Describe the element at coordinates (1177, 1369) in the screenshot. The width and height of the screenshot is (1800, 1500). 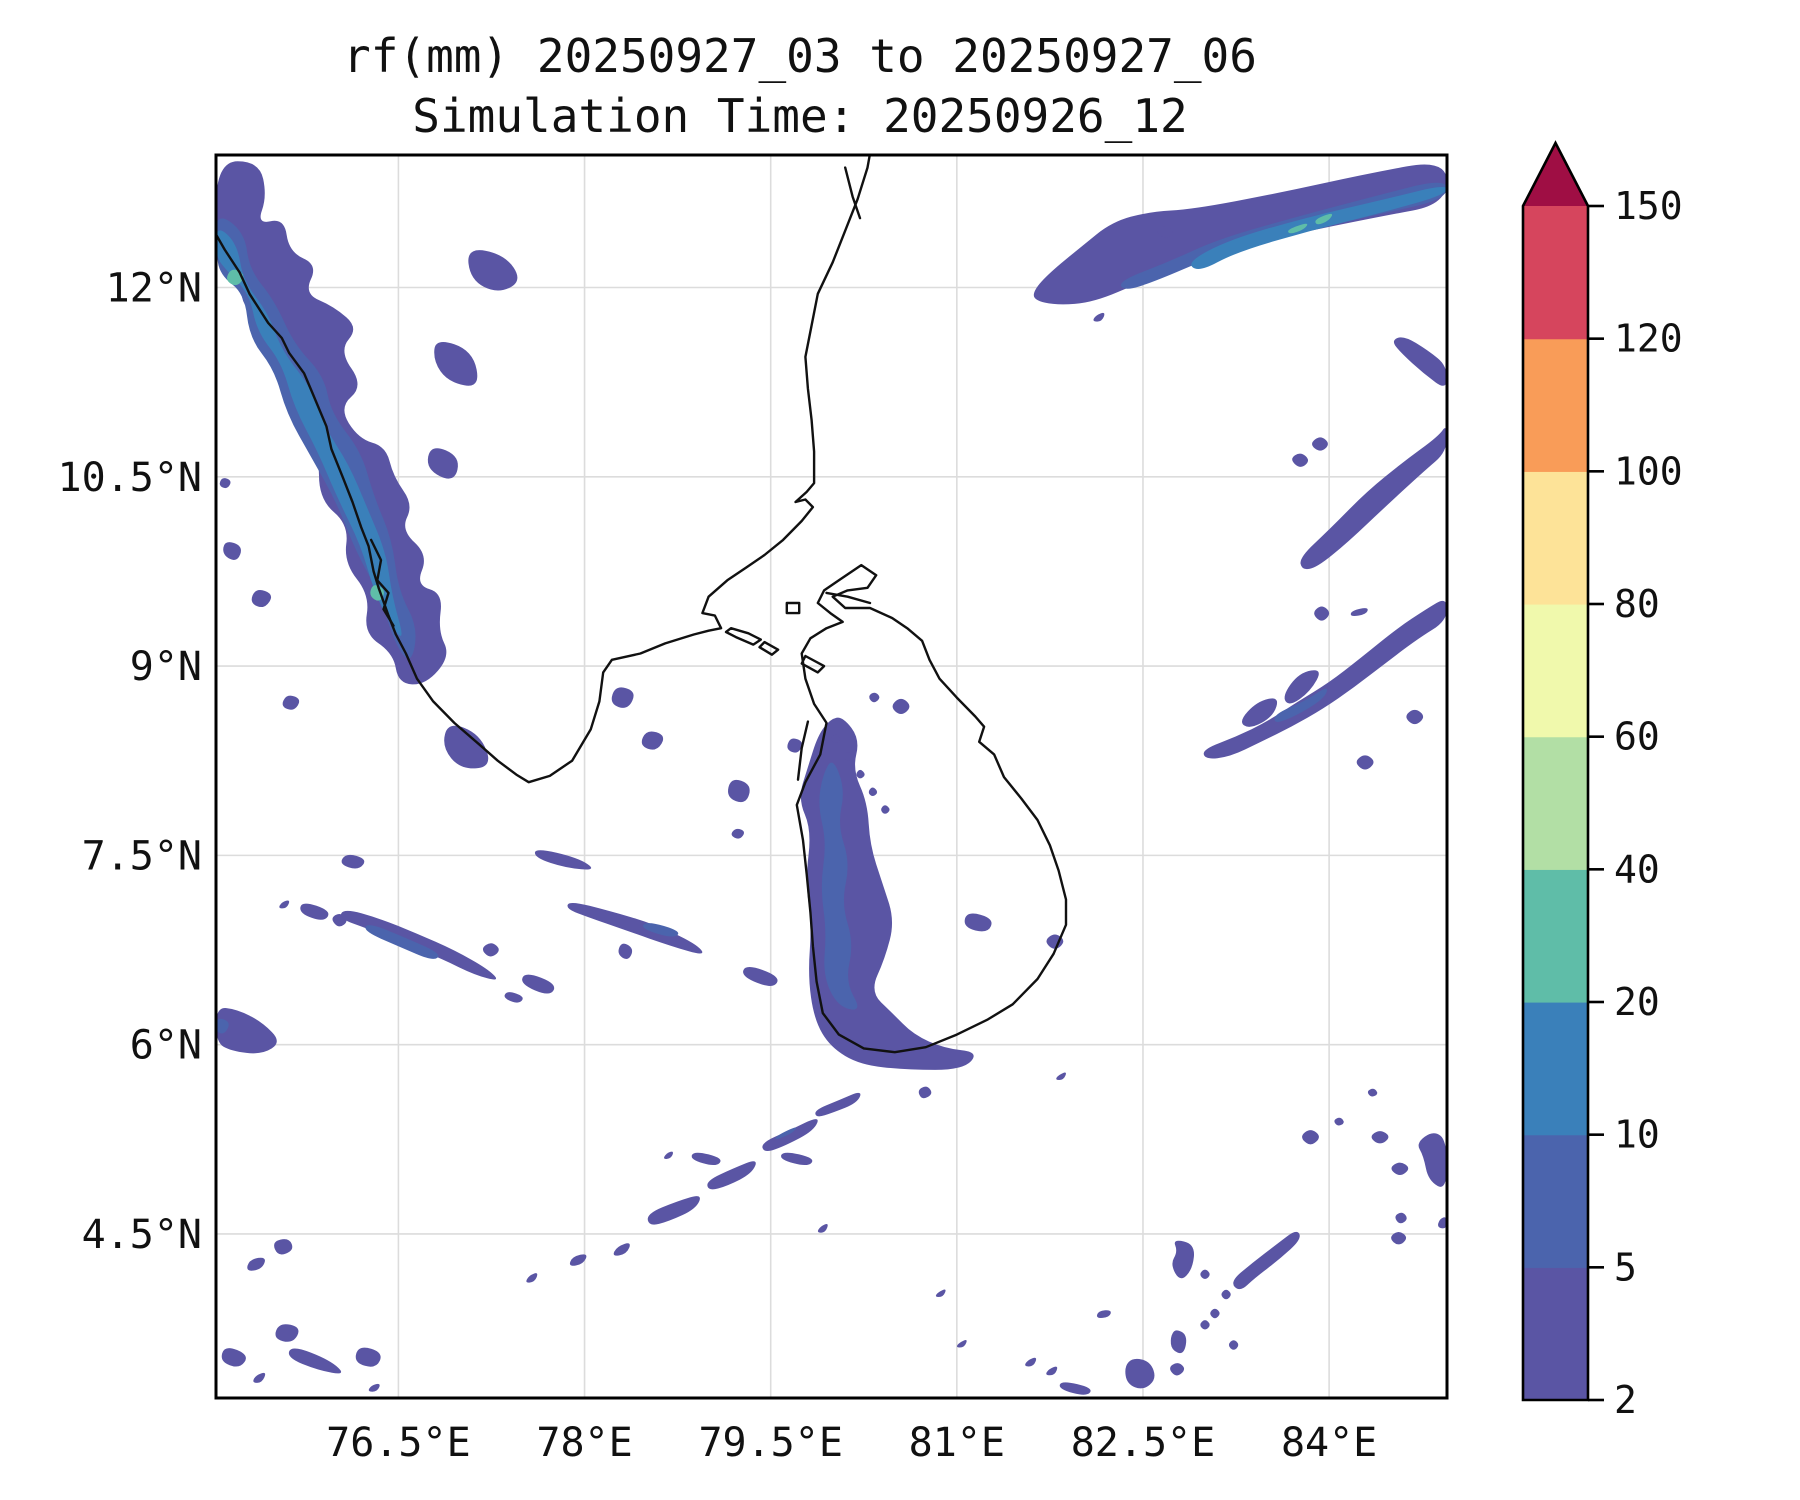
I see `rain-patch-br-diamond-d` at that location.